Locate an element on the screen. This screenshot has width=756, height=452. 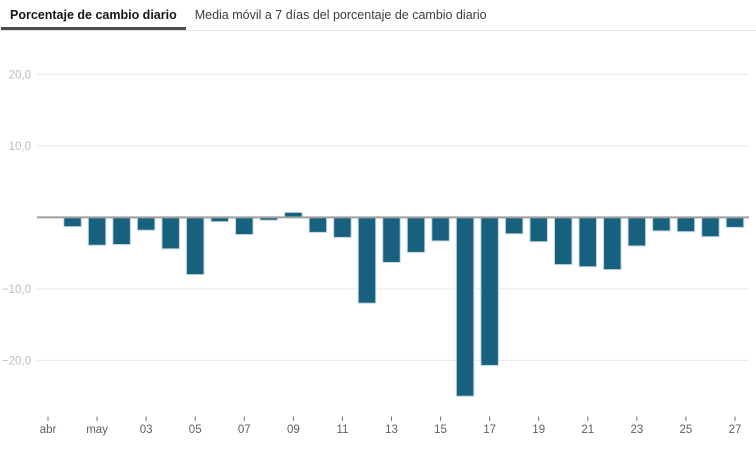
x-axis-tick-label: 25 is located at coordinates (686, 430).